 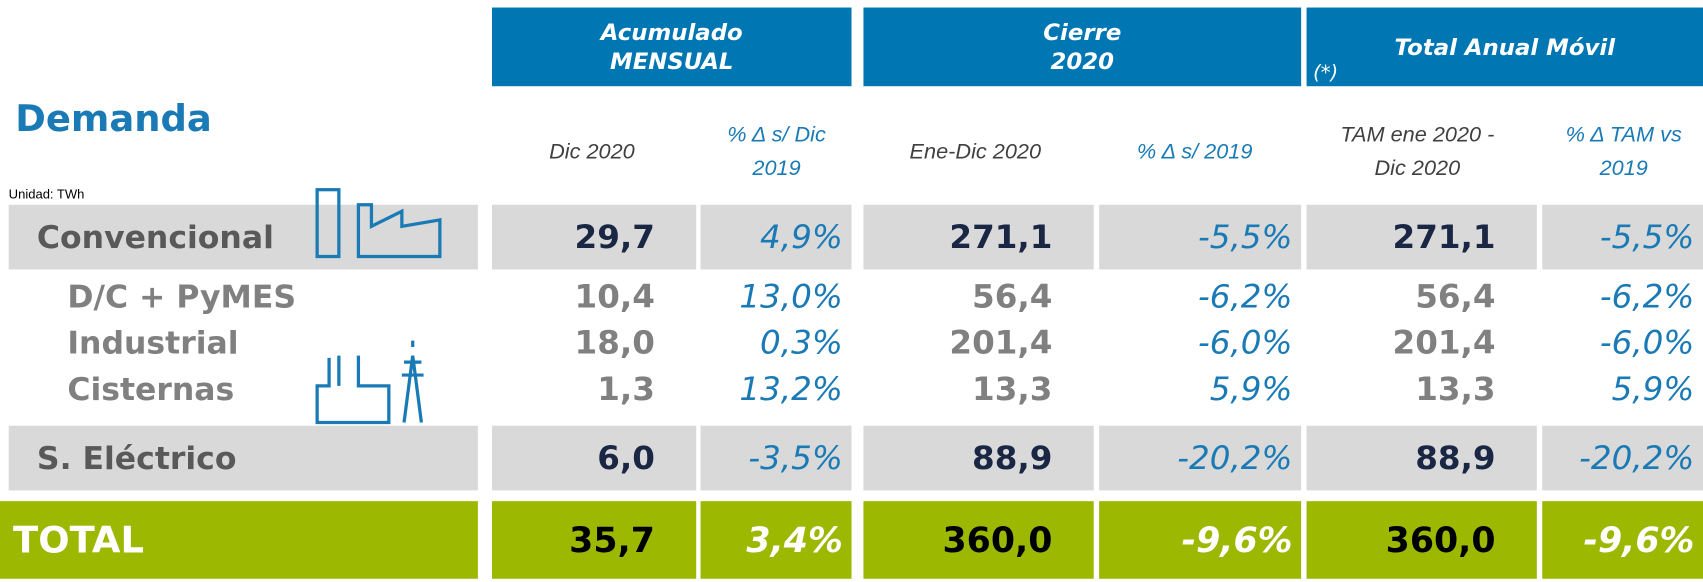 I want to click on percent-cell: 13,0%, so click(x=790, y=297).